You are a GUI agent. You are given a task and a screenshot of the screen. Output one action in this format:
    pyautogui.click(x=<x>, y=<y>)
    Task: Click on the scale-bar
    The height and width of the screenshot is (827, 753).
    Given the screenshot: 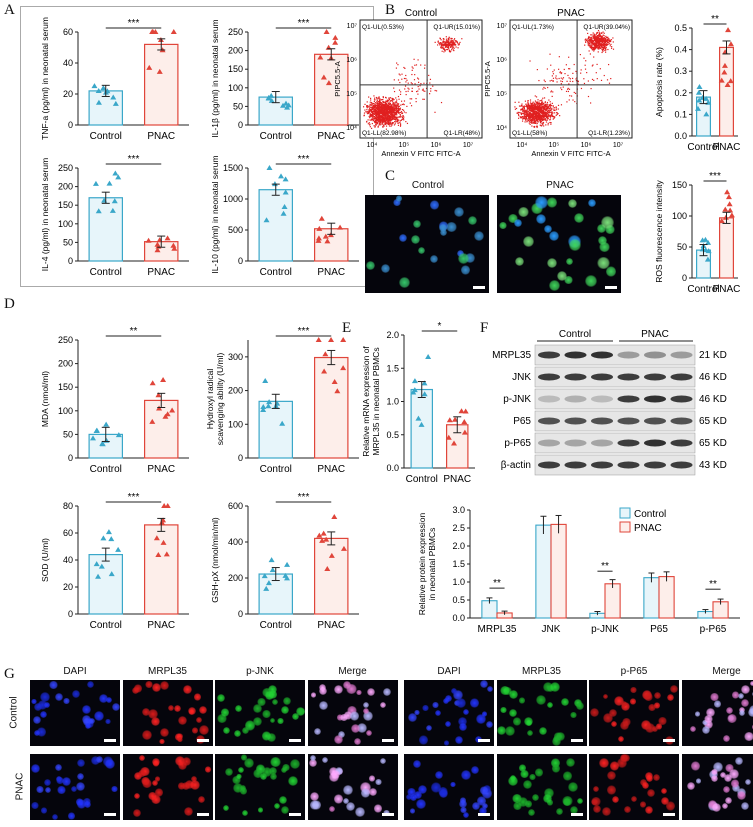 What is the action you would take?
    pyautogui.click(x=387, y=814)
    